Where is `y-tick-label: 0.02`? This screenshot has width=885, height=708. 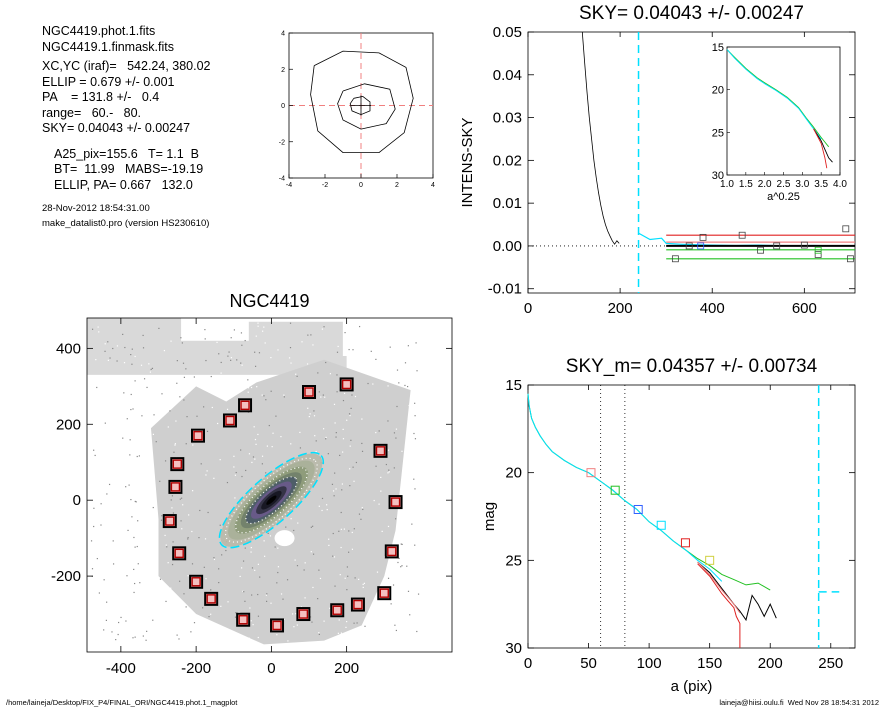
y-tick-label: 0.02 is located at coordinates (507, 160).